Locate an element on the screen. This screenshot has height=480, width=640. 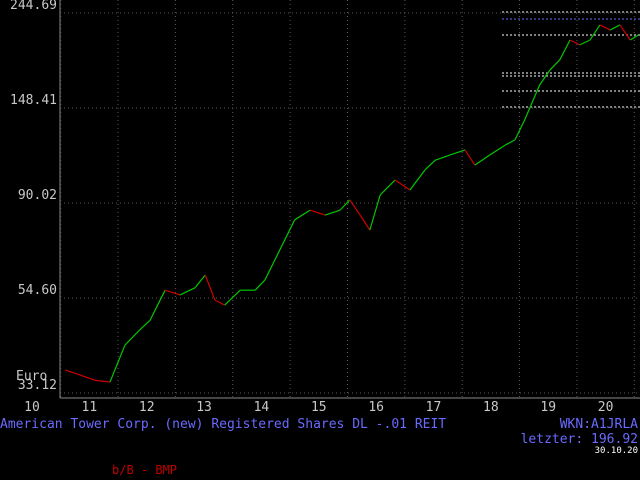
x-tick-label: 19 is located at coordinates (548, 407).